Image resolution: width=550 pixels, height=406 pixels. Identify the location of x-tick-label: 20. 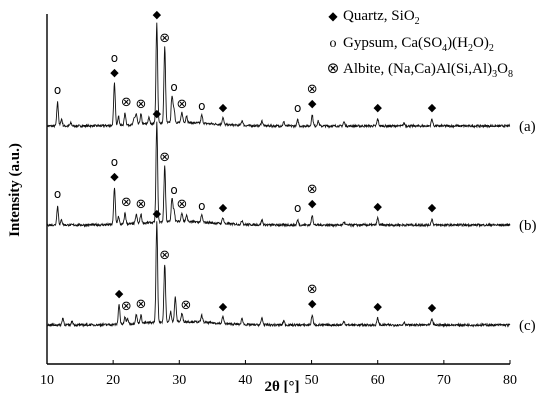
(113, 380).